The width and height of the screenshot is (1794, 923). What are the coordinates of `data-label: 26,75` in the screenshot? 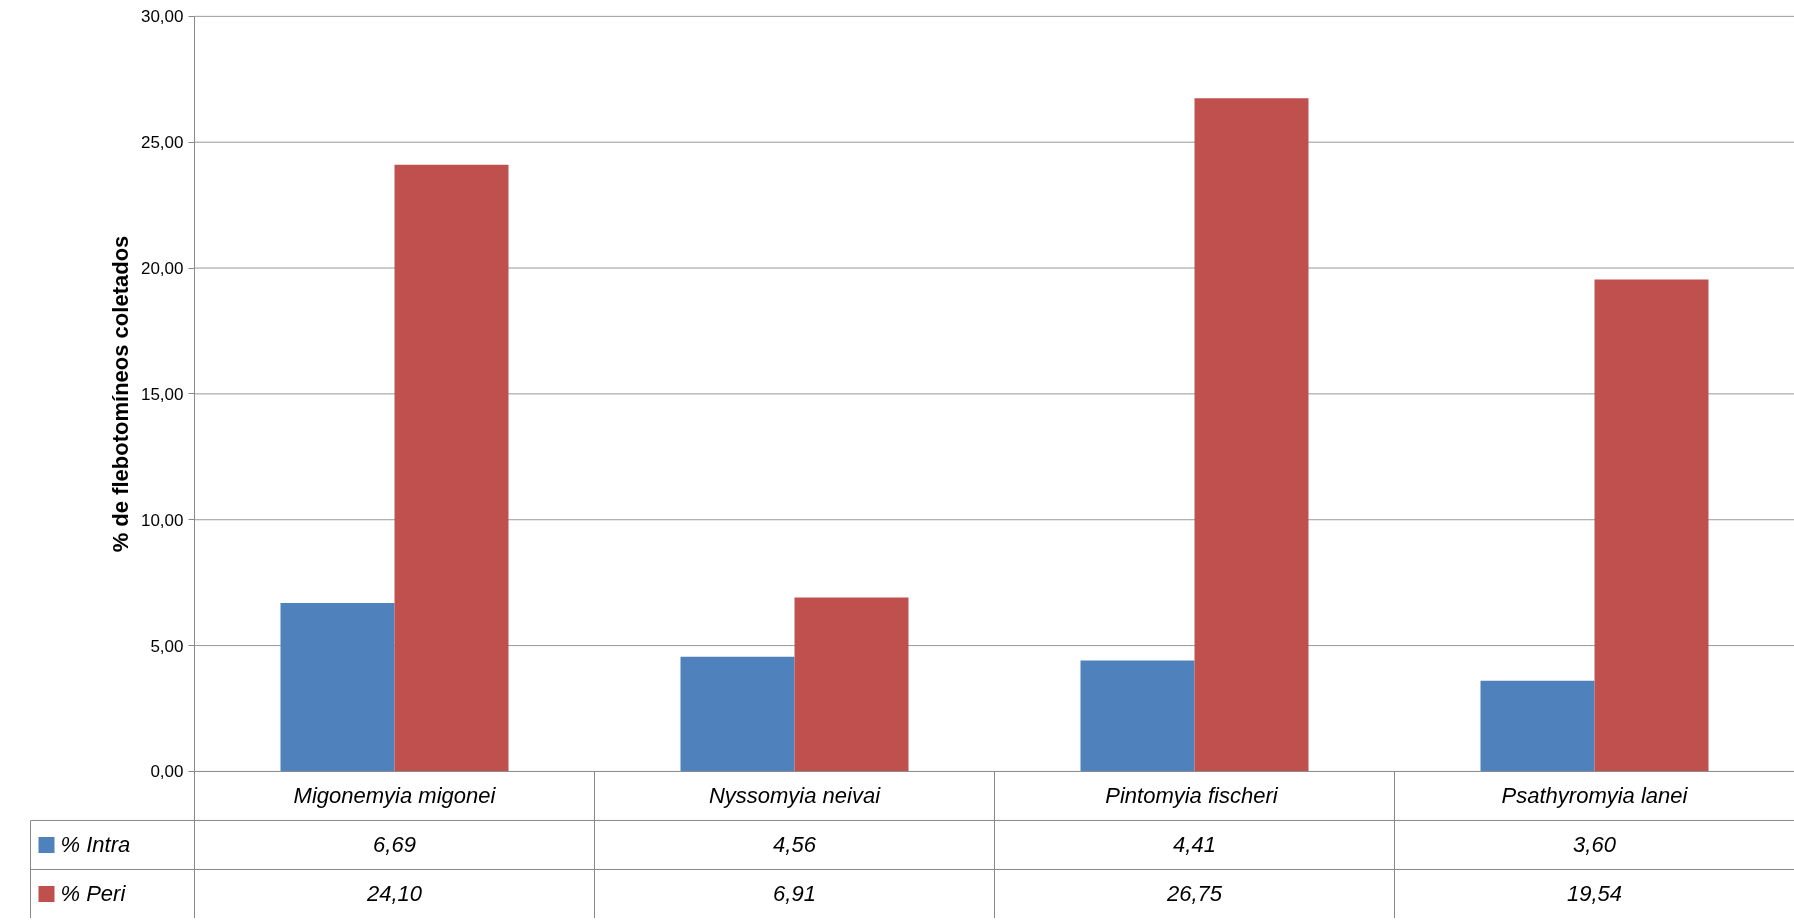 It's located at (1194, 894).